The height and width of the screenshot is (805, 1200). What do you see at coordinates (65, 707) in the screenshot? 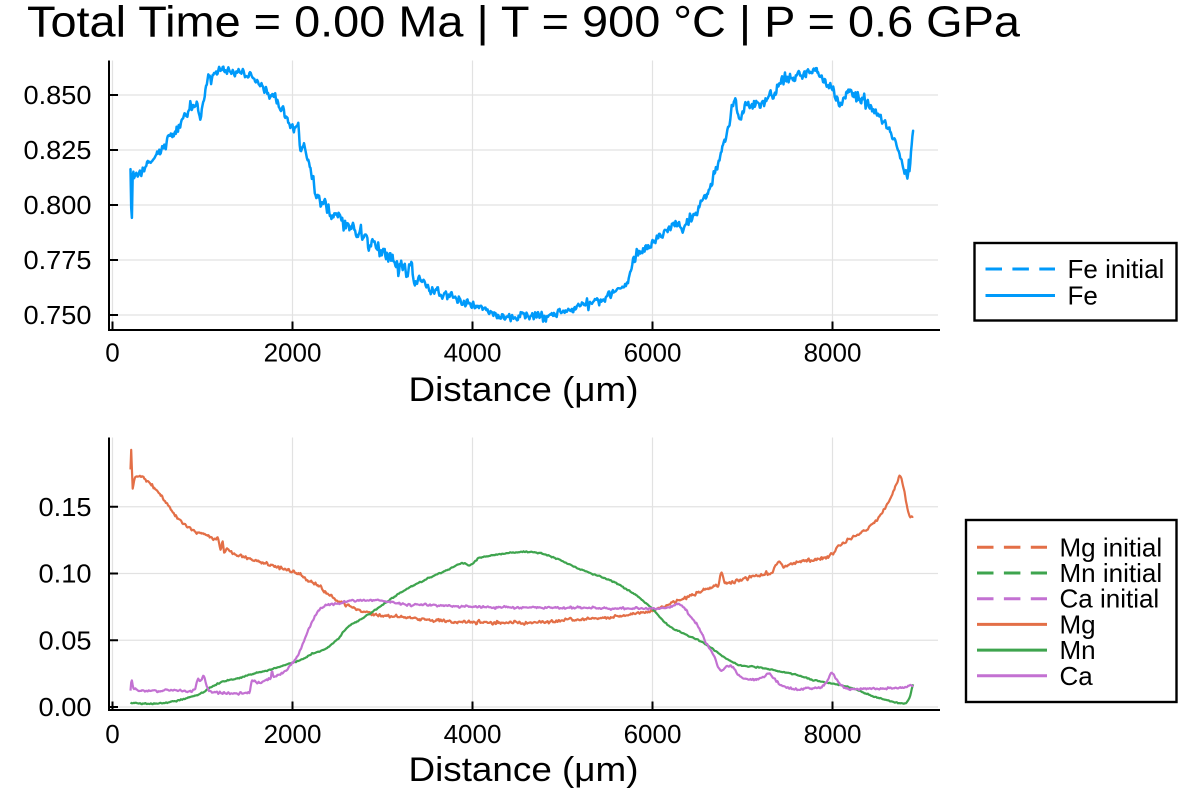
I see `svg-text: 0.00` at bounding box center [65, 707].